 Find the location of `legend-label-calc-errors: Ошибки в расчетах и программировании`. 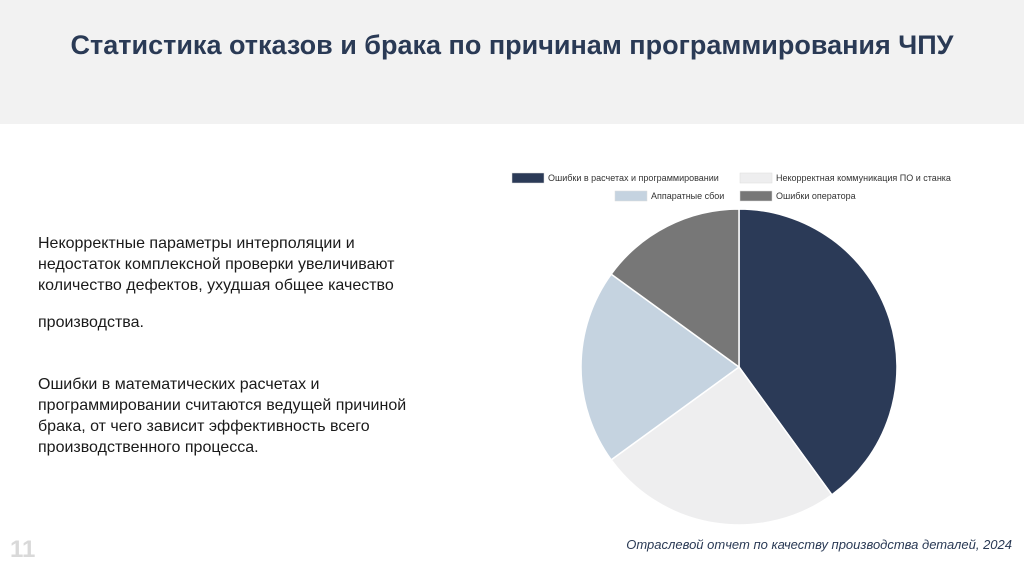

legend-label-calc-errors: Ошибки в расчетах и программировании is located at coordinates (633, 178).